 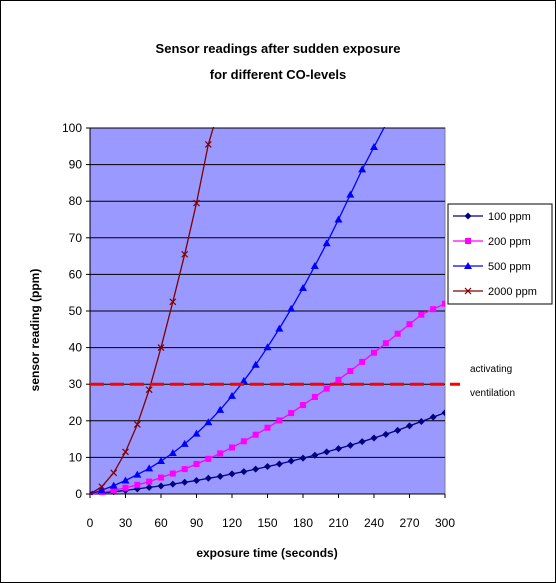 I want to click on series-3-point-6-b, so click(x=161, y=348).